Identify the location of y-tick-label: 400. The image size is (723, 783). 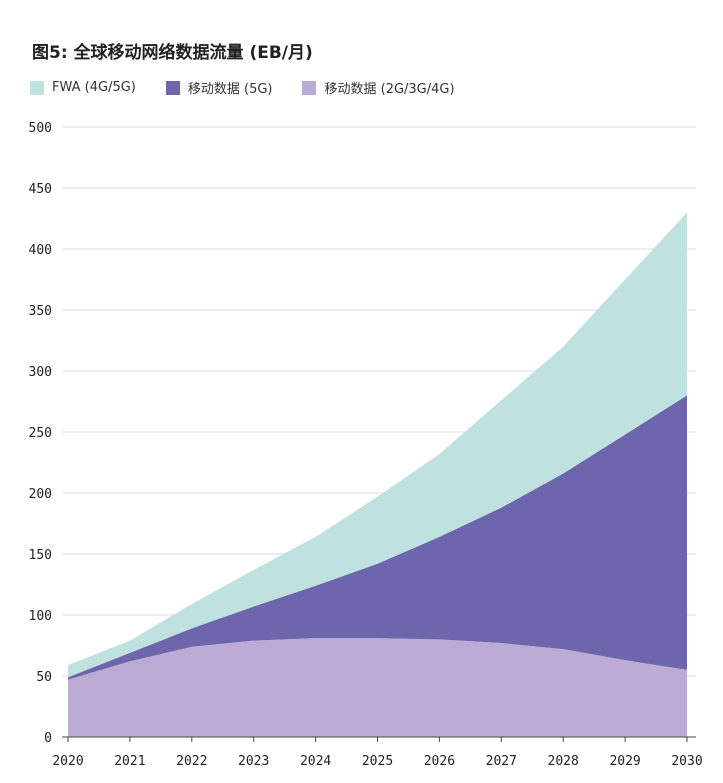
(40, 250).